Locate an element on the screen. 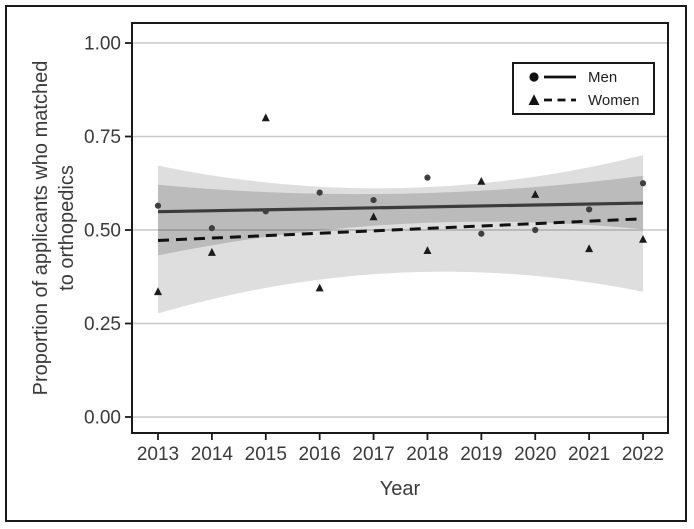 The height and width of the screenshot is (529, 694). y-tick-label: 0.50 is located at coordinates (102, 231).